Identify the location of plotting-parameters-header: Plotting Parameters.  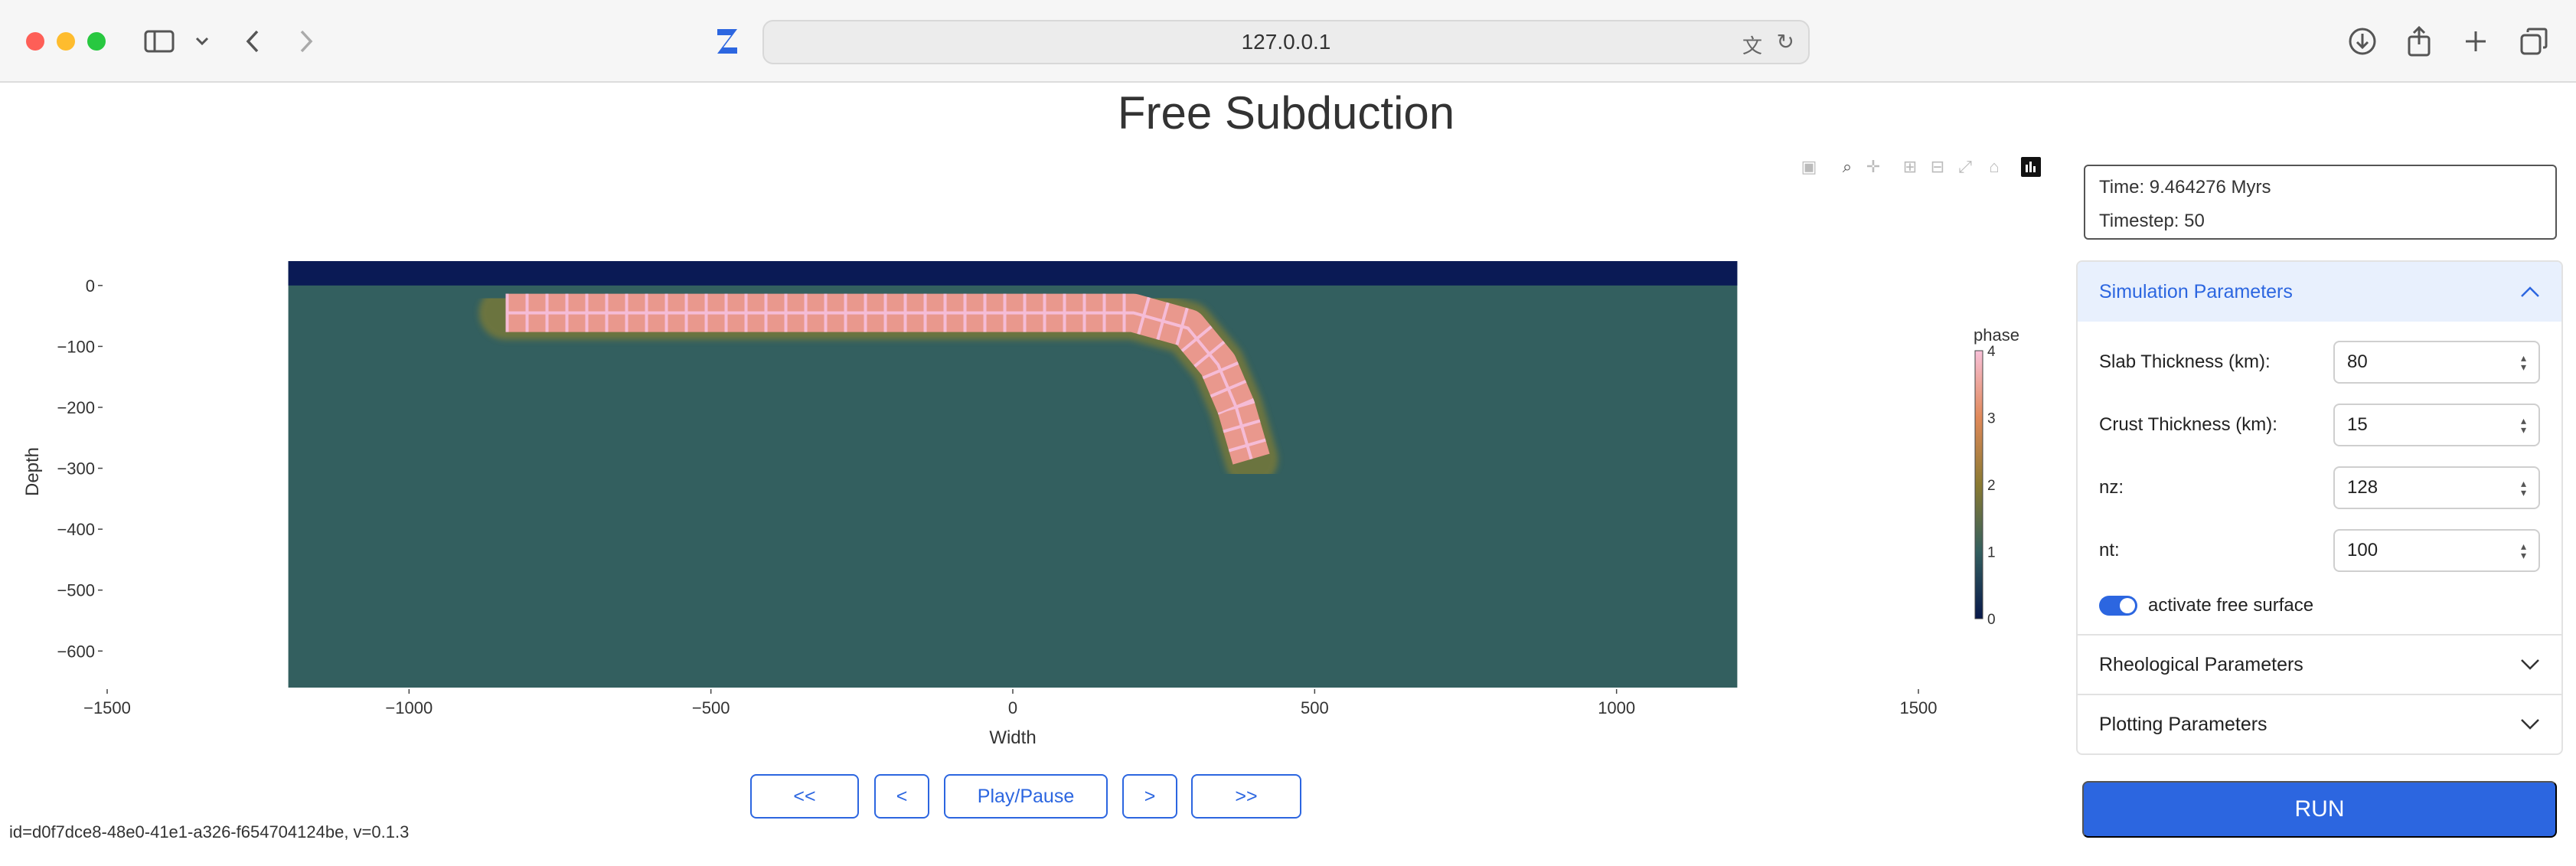
(2319, 723).